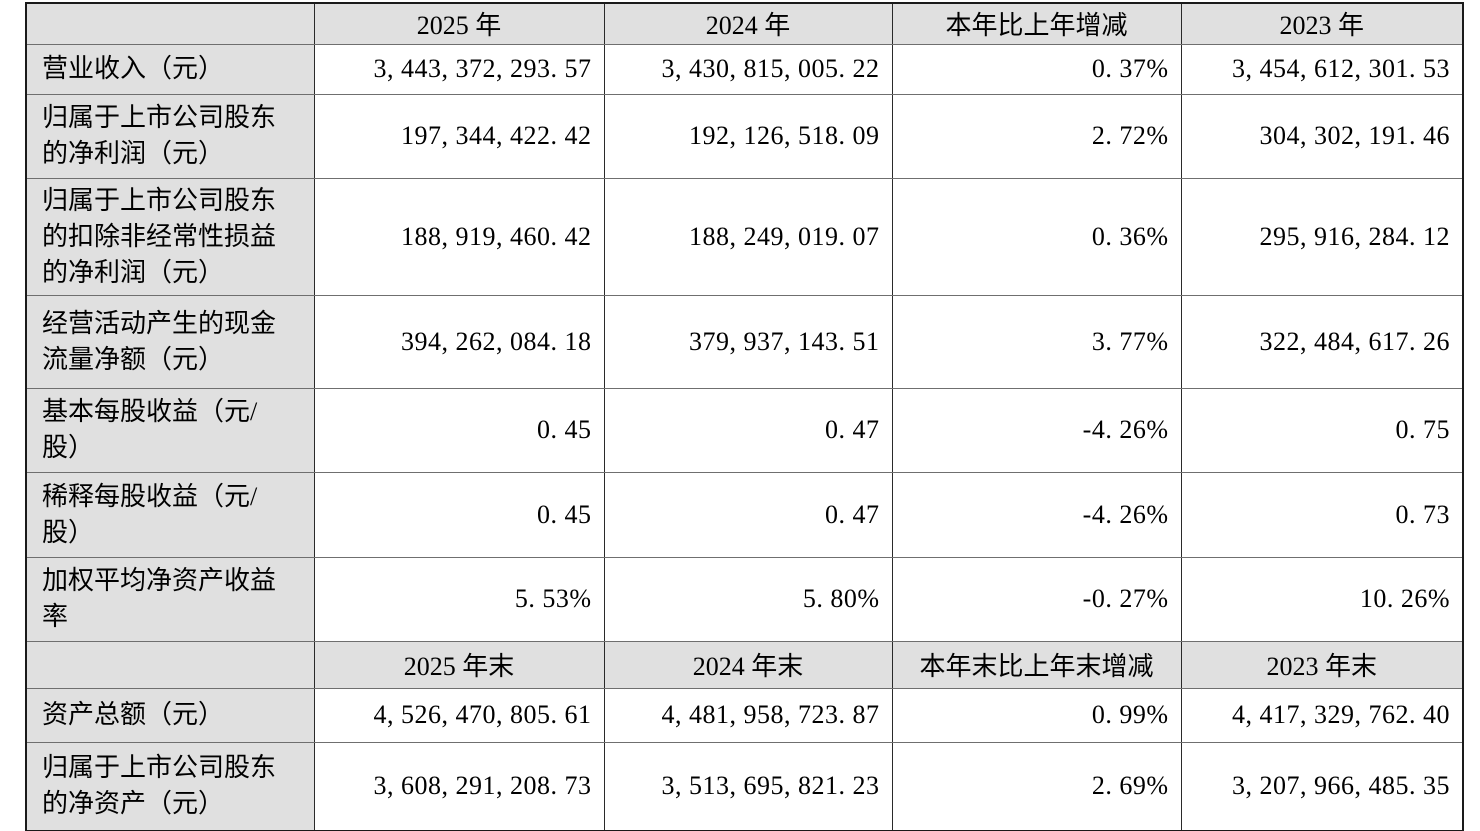  I want to click on header-year-2023: 2023 年, so click(1322, 23).